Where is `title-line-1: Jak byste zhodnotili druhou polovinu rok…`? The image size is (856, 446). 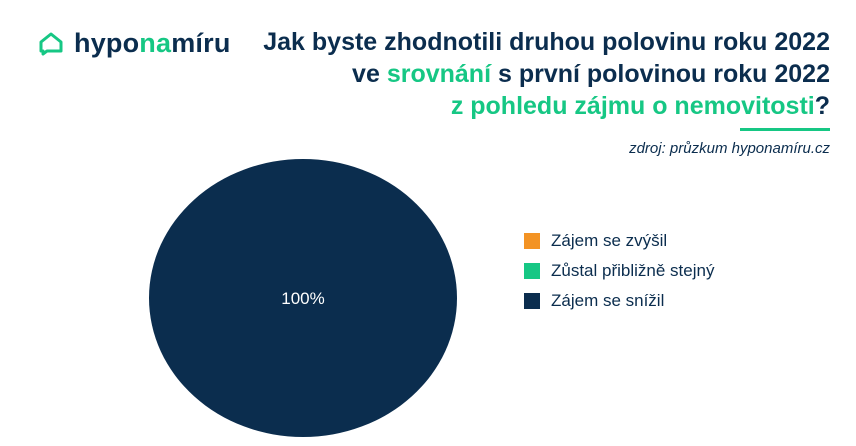 title-line-1: Jak byste zhodnotili druhou polovinu rok… is located at coordinates (546, 42).